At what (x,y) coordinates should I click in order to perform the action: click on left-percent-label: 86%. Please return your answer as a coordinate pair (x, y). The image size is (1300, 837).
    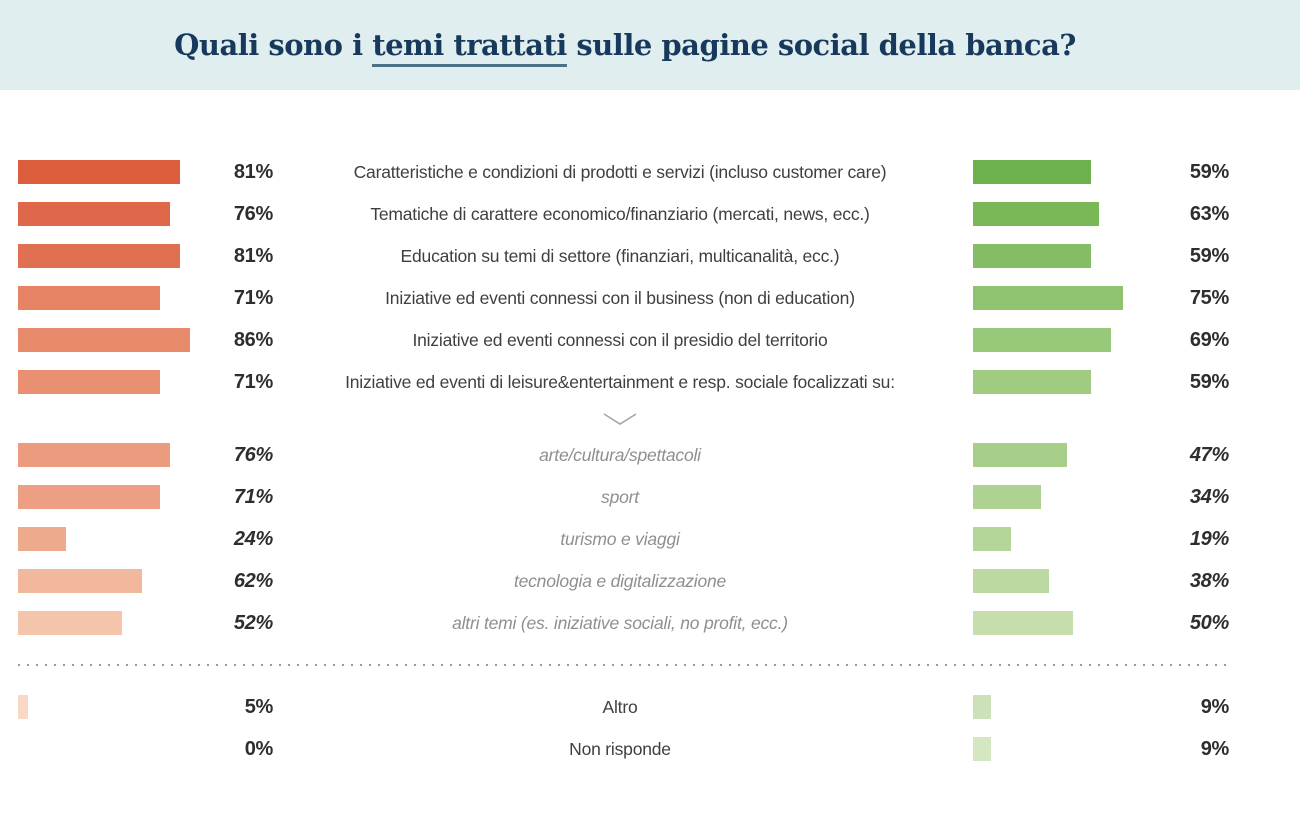
    Looking at the image, I should click on (253, 340).